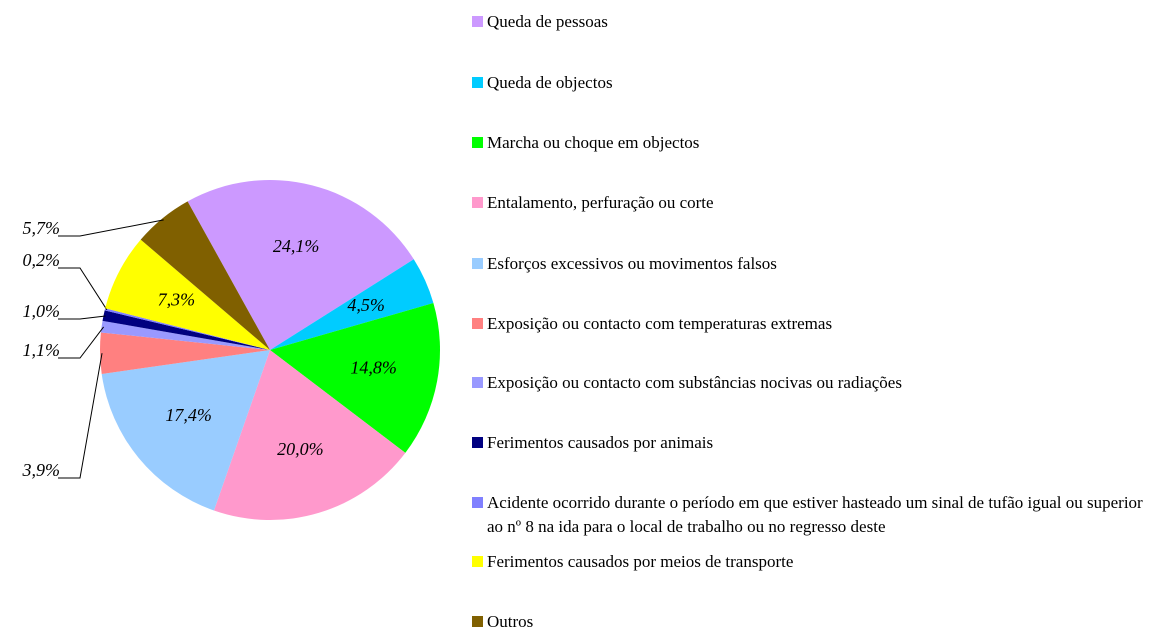 The width and height of the screenshot is (1162, 632). I want to click on legend-label: Queda de objectos, so click(550, 82).